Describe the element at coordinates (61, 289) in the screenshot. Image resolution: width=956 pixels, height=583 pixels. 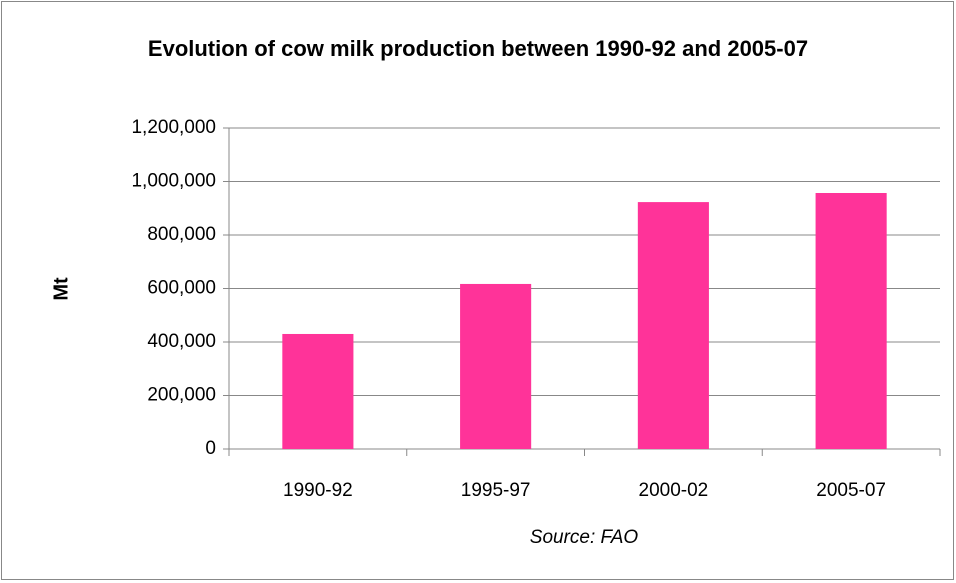
I see `y-axis-label: Mt` at that location.